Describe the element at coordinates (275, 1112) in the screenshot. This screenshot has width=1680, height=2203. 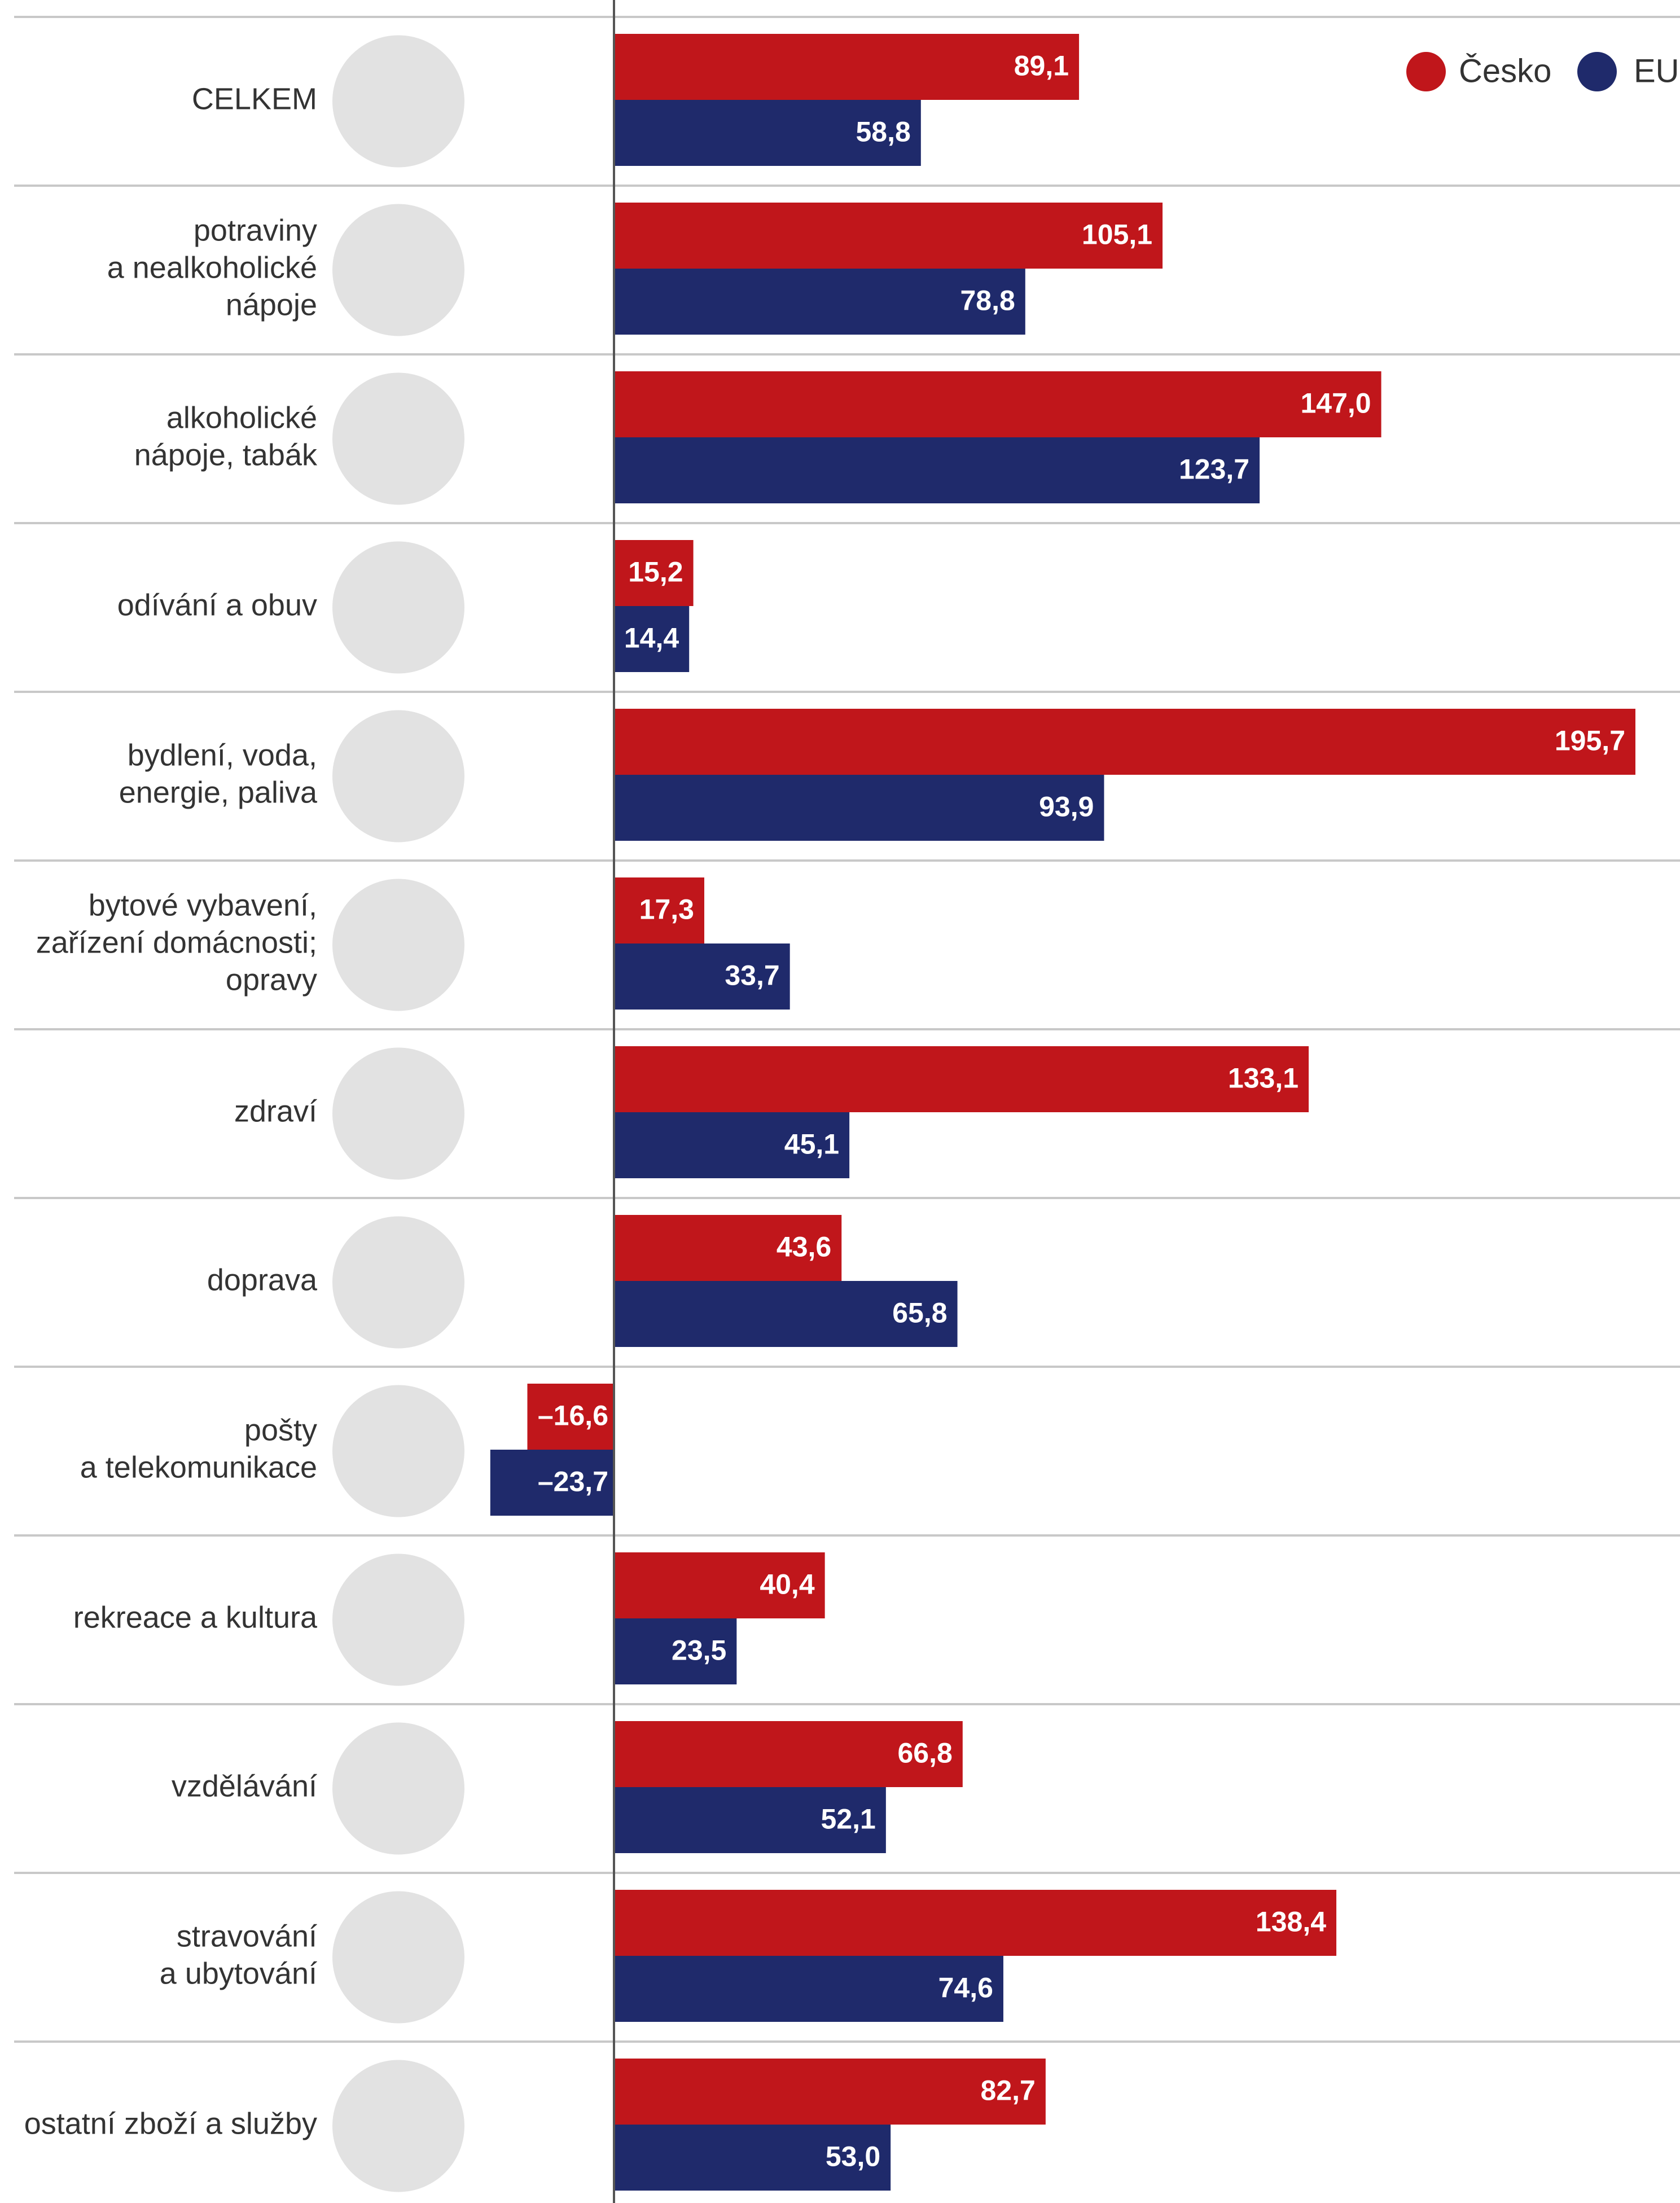
I see `category-label: zdraví` at that location.